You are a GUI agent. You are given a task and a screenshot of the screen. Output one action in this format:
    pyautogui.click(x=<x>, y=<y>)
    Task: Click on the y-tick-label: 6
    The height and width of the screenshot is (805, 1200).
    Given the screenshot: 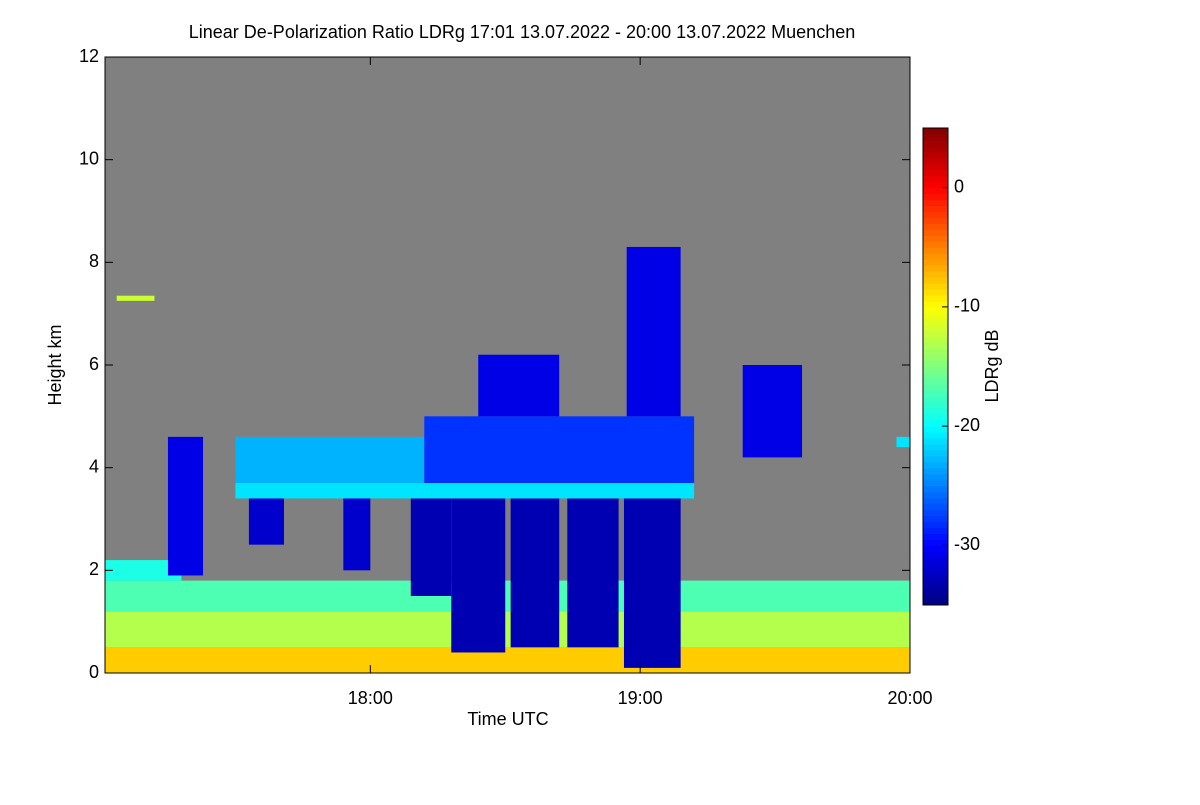 What is the action you would take?
    pyautogui.click(x=94, y=364)
    